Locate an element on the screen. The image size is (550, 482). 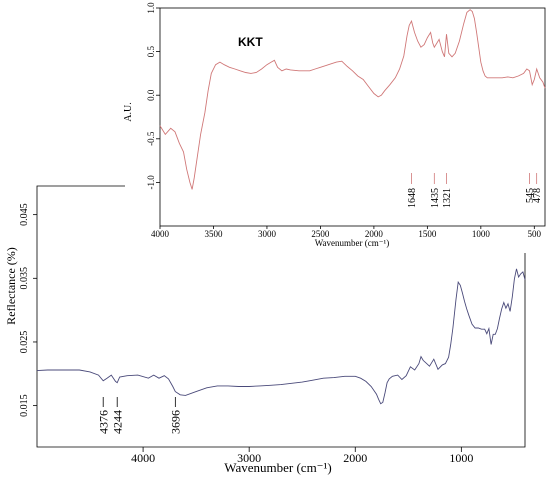
y-tick-label: 0.015 is located at coordinates (24, 405).